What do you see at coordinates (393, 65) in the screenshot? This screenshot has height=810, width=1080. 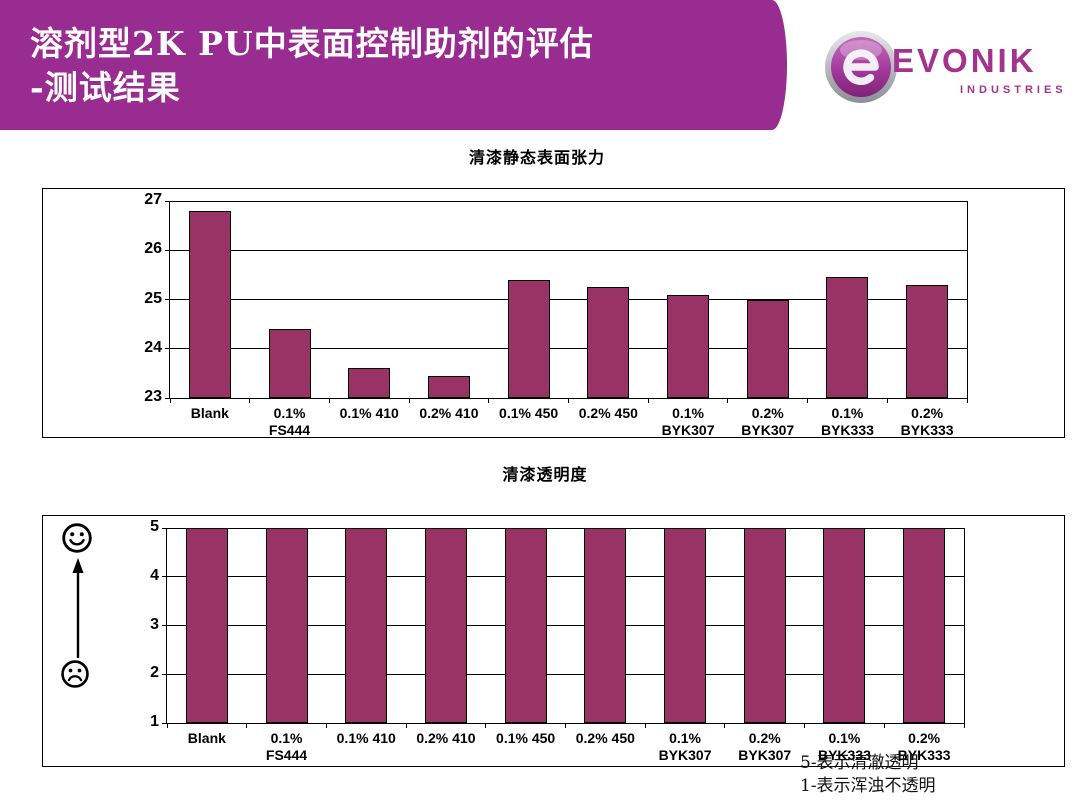 I see `header-banner: 溶剂型2K PU中表面控制助剂的评估 -测试结果` at bounding box center [393, 65].